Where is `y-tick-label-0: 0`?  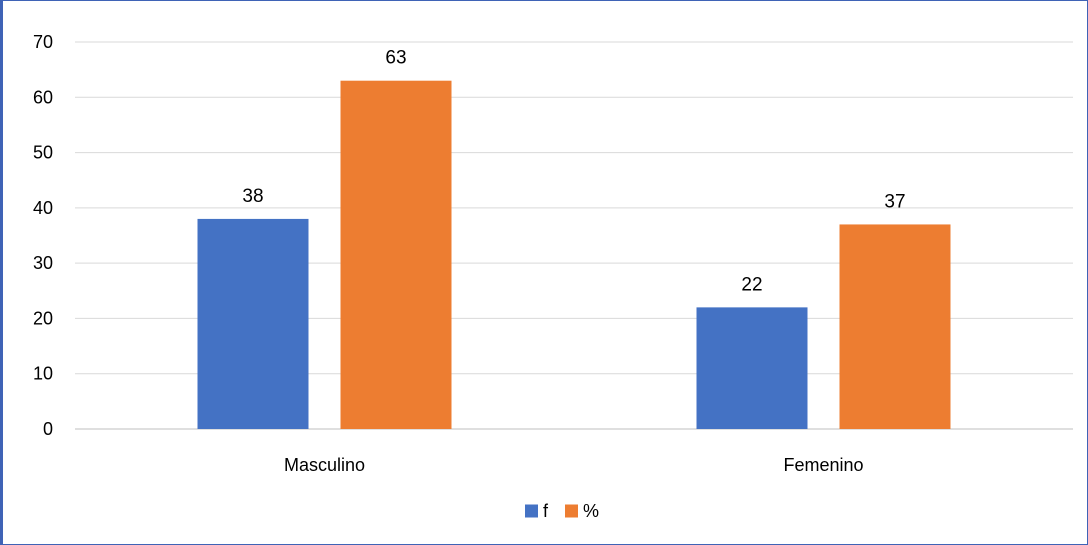 y-tick-label-0: 0 is located at coordinates (48, 429).